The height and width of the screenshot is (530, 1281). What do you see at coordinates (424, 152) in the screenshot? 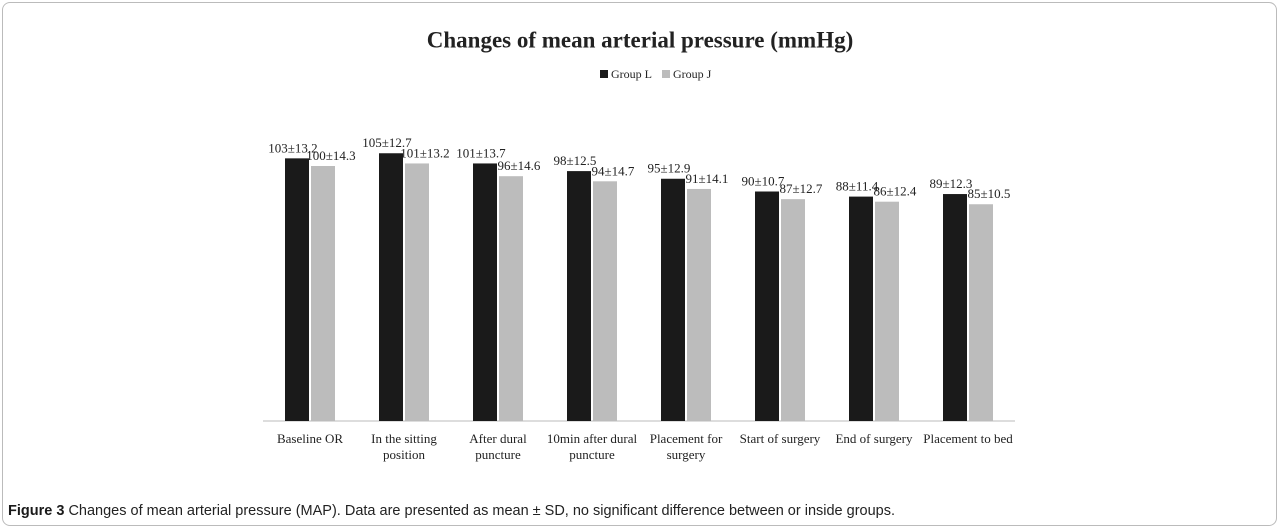
I see `data-label: 101±13.2` at bounding box center [424, 152].